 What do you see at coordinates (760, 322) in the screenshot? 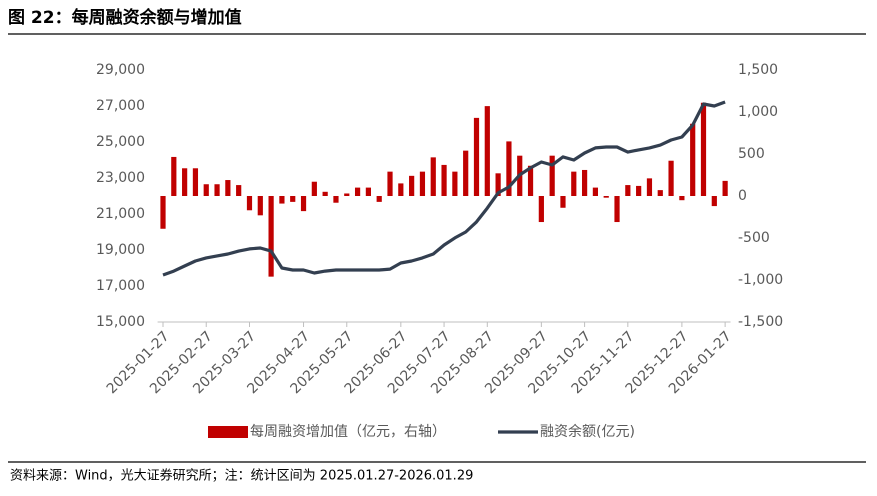
I see `y2-tick-label: -1,500` at bounding box center [760, 322].